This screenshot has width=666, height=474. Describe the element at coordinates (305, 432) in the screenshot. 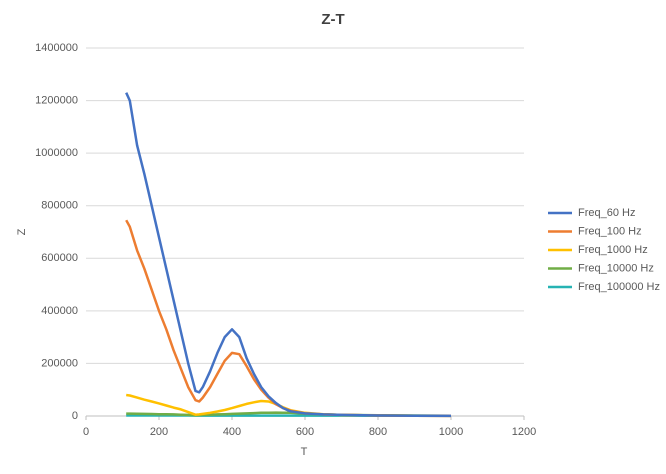

I see `x-tick-label: 600` at that location.